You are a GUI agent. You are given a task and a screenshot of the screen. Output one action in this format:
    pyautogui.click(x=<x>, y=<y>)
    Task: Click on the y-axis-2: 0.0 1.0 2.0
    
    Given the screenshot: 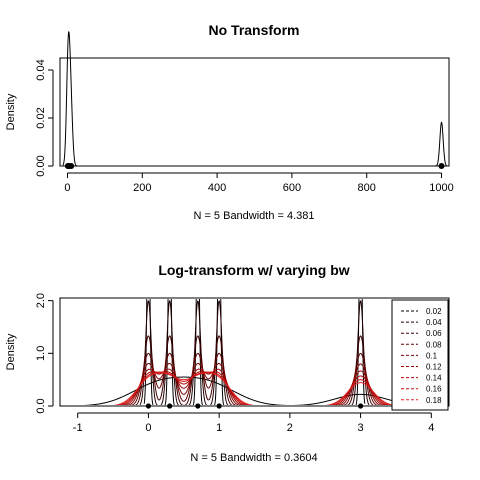 What is the action you would take?
    pyautogui.click(x=44, y=353)
    